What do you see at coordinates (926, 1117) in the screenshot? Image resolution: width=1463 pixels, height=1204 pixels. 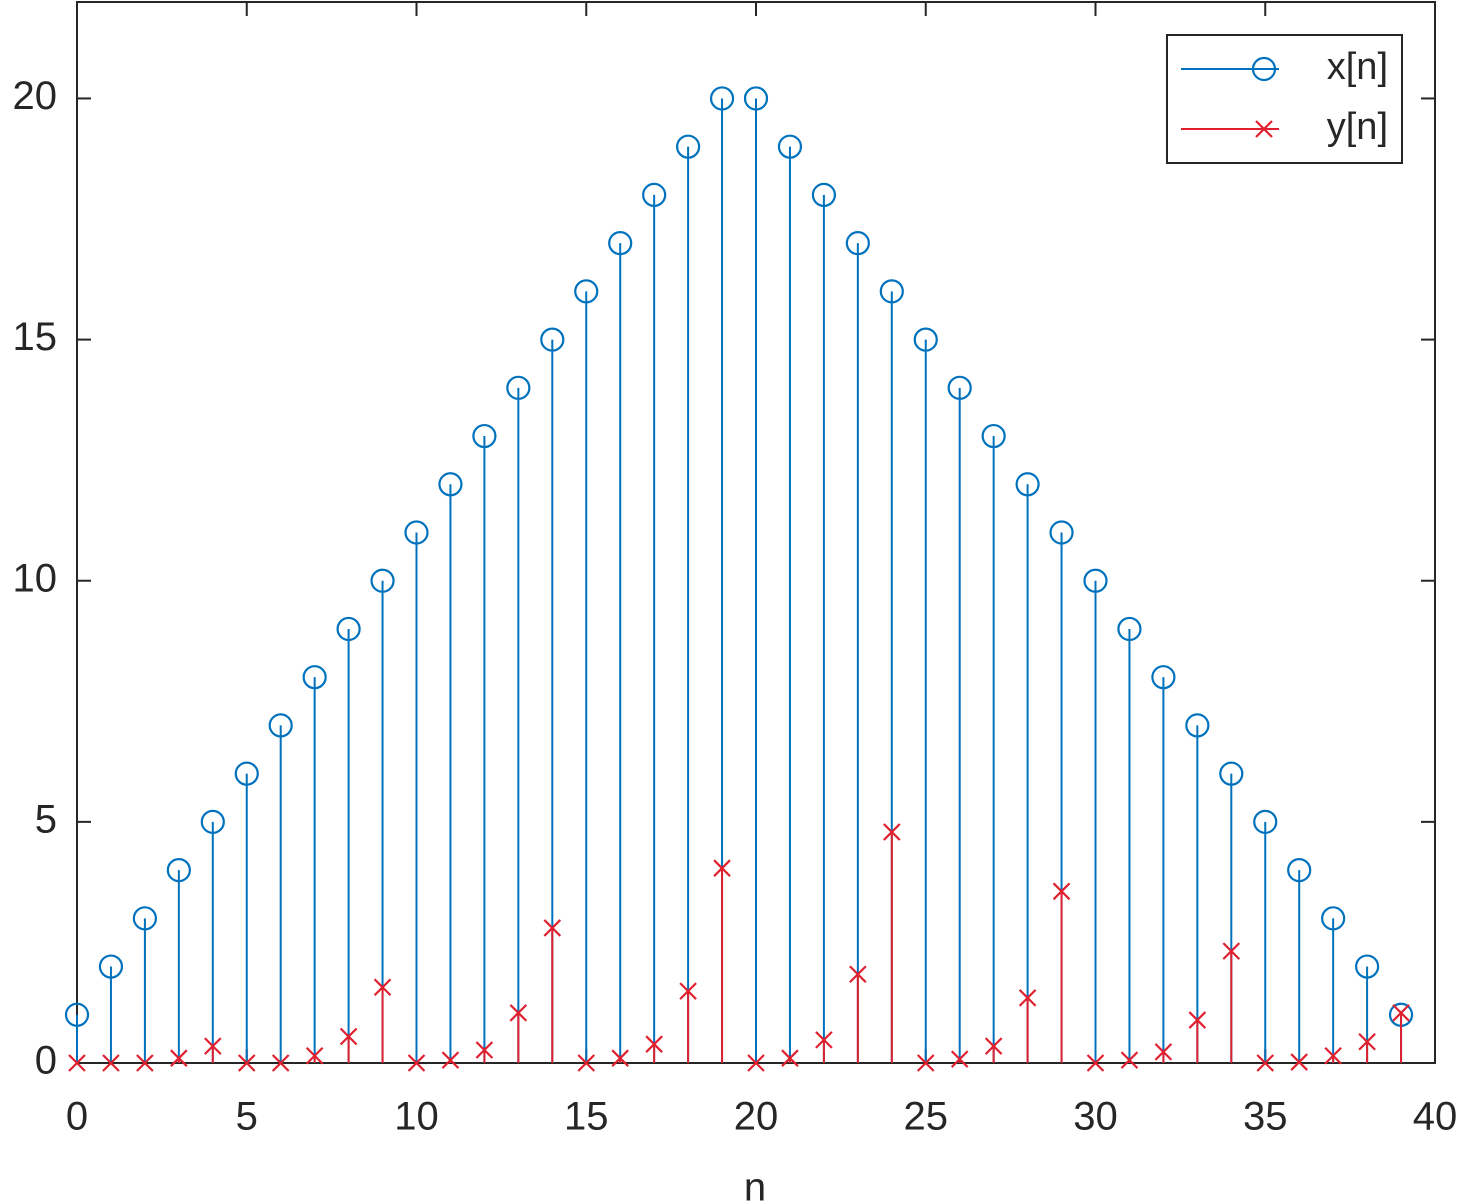 I see `x-tick-label: 25` at bounding box center [926, 1117].